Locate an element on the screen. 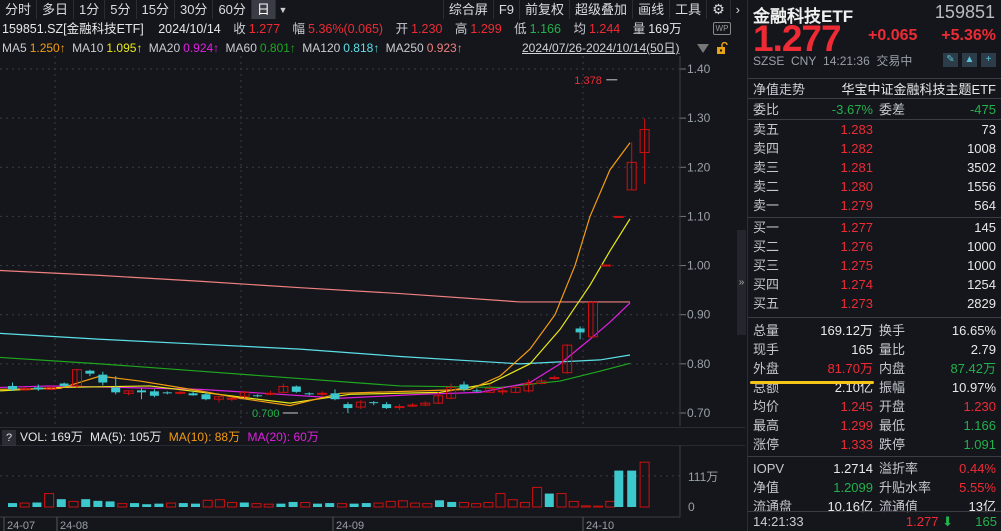 The width and height of the screenshot is (1001, 531). gear-icon: ⚙ is located at coordinates (718, 9).